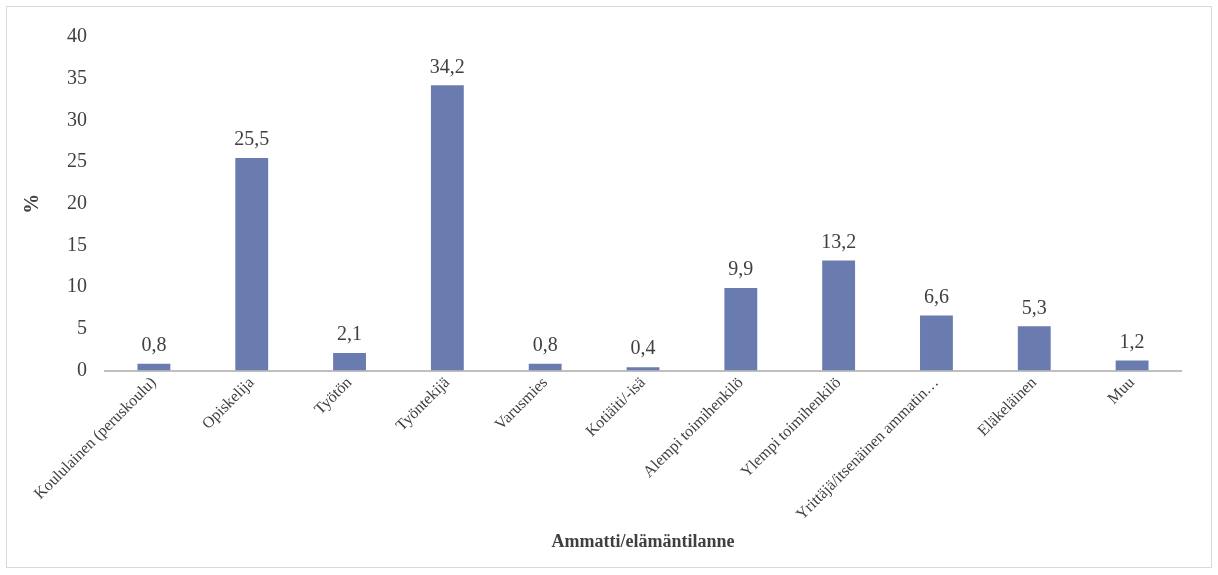 The image size is (1218, 575). What do you see at coordinates (77, 285) in the screenshot?
I see `y-tick-label: 10` at bounding box center [77, 285].